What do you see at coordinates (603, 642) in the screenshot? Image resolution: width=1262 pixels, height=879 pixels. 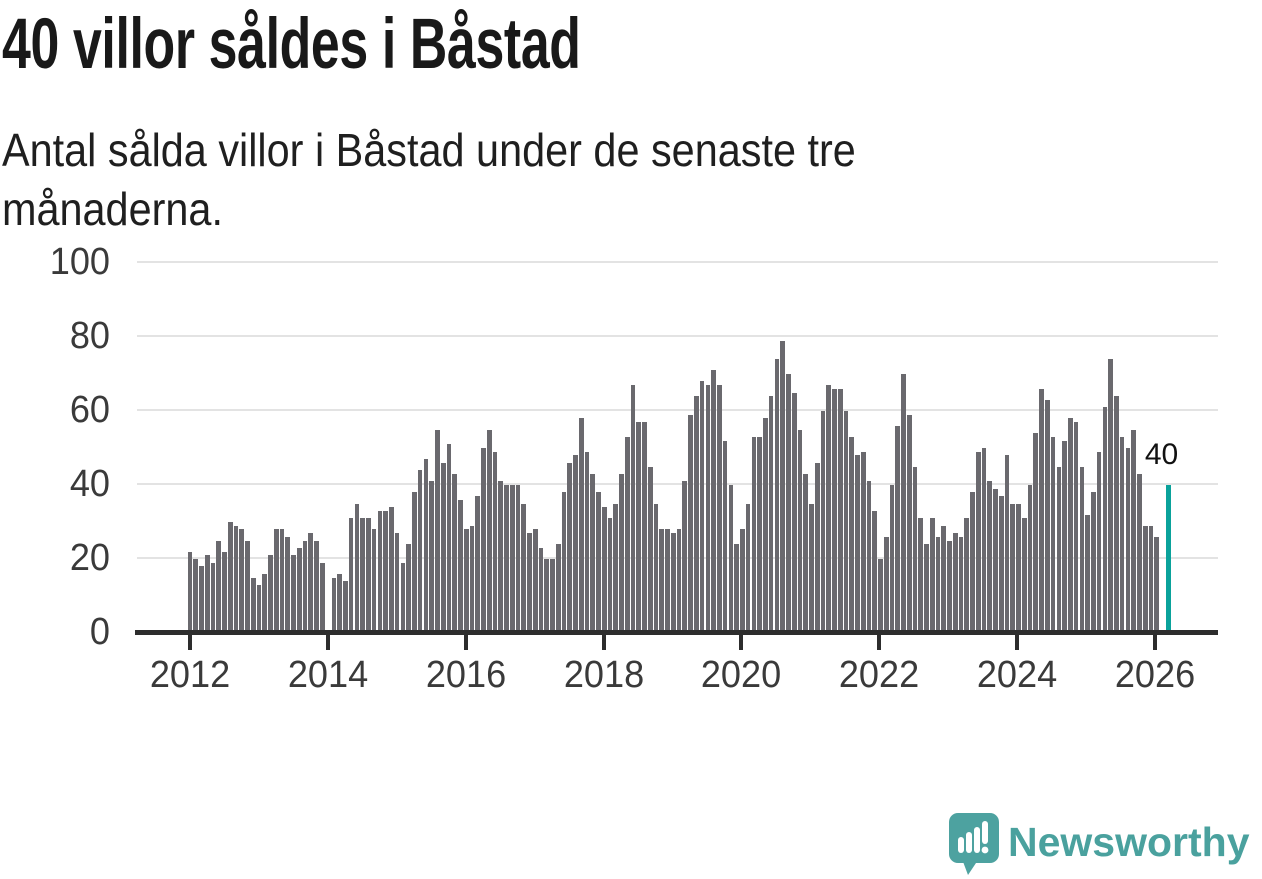 I see `x-axis-tick-2018` at bounding box center [603, 642].